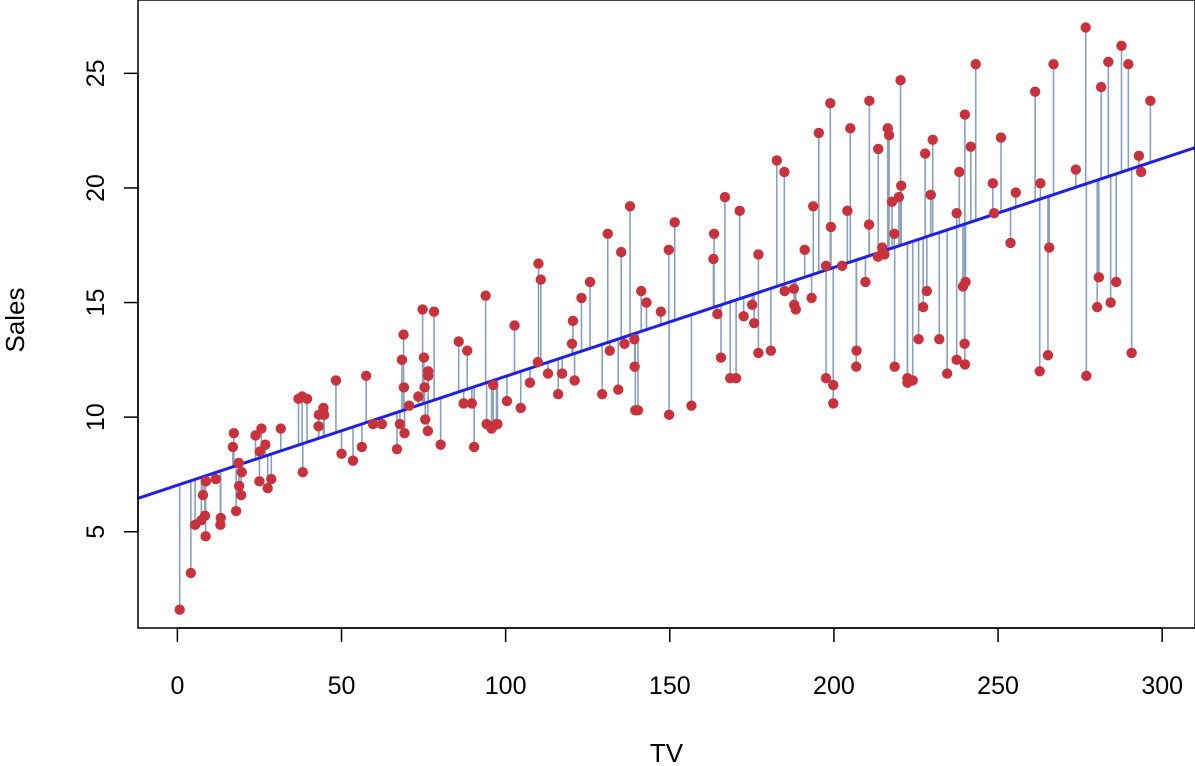 This screenshot has height=766, width=1195. Describe the element at coordinates (667, 752) in the screenshot. I see `x-axis-title: TV` at that location.